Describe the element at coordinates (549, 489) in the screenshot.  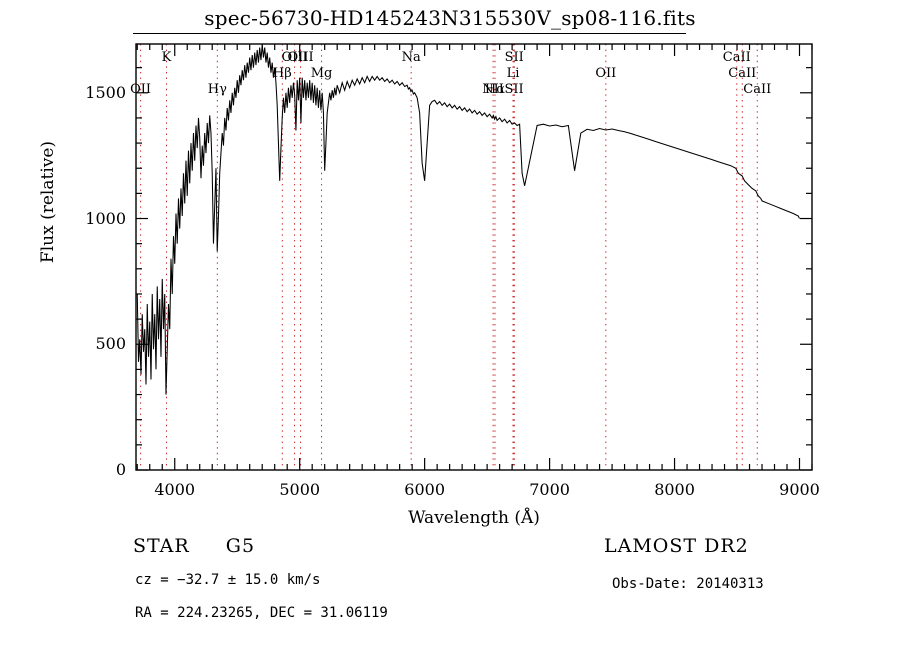
I see `x-tick-label: 7000` at that location.